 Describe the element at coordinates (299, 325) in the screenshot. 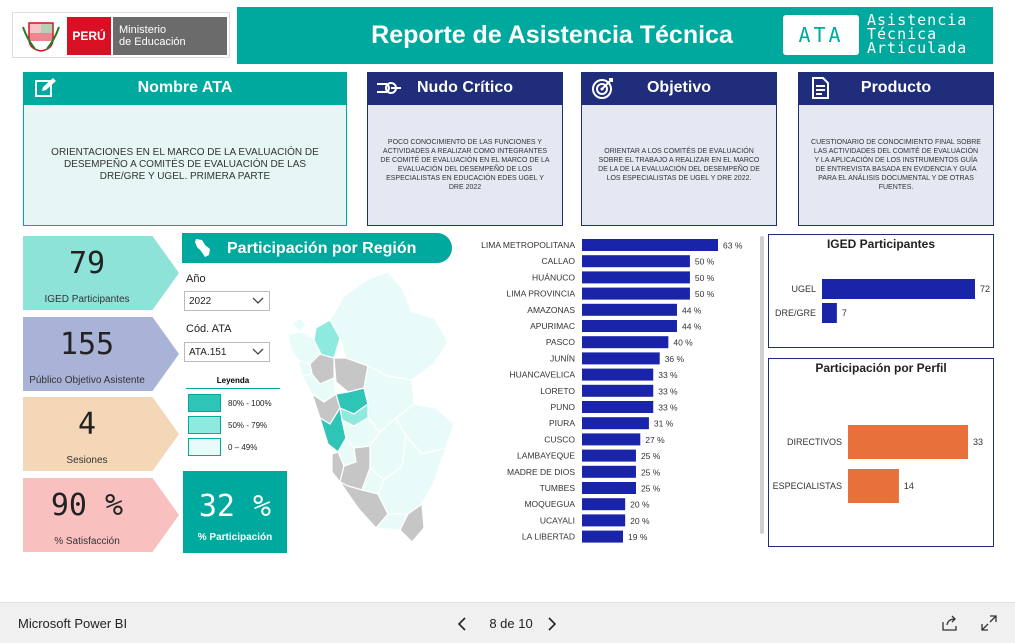

I see `map-region-tumbes` at that location.